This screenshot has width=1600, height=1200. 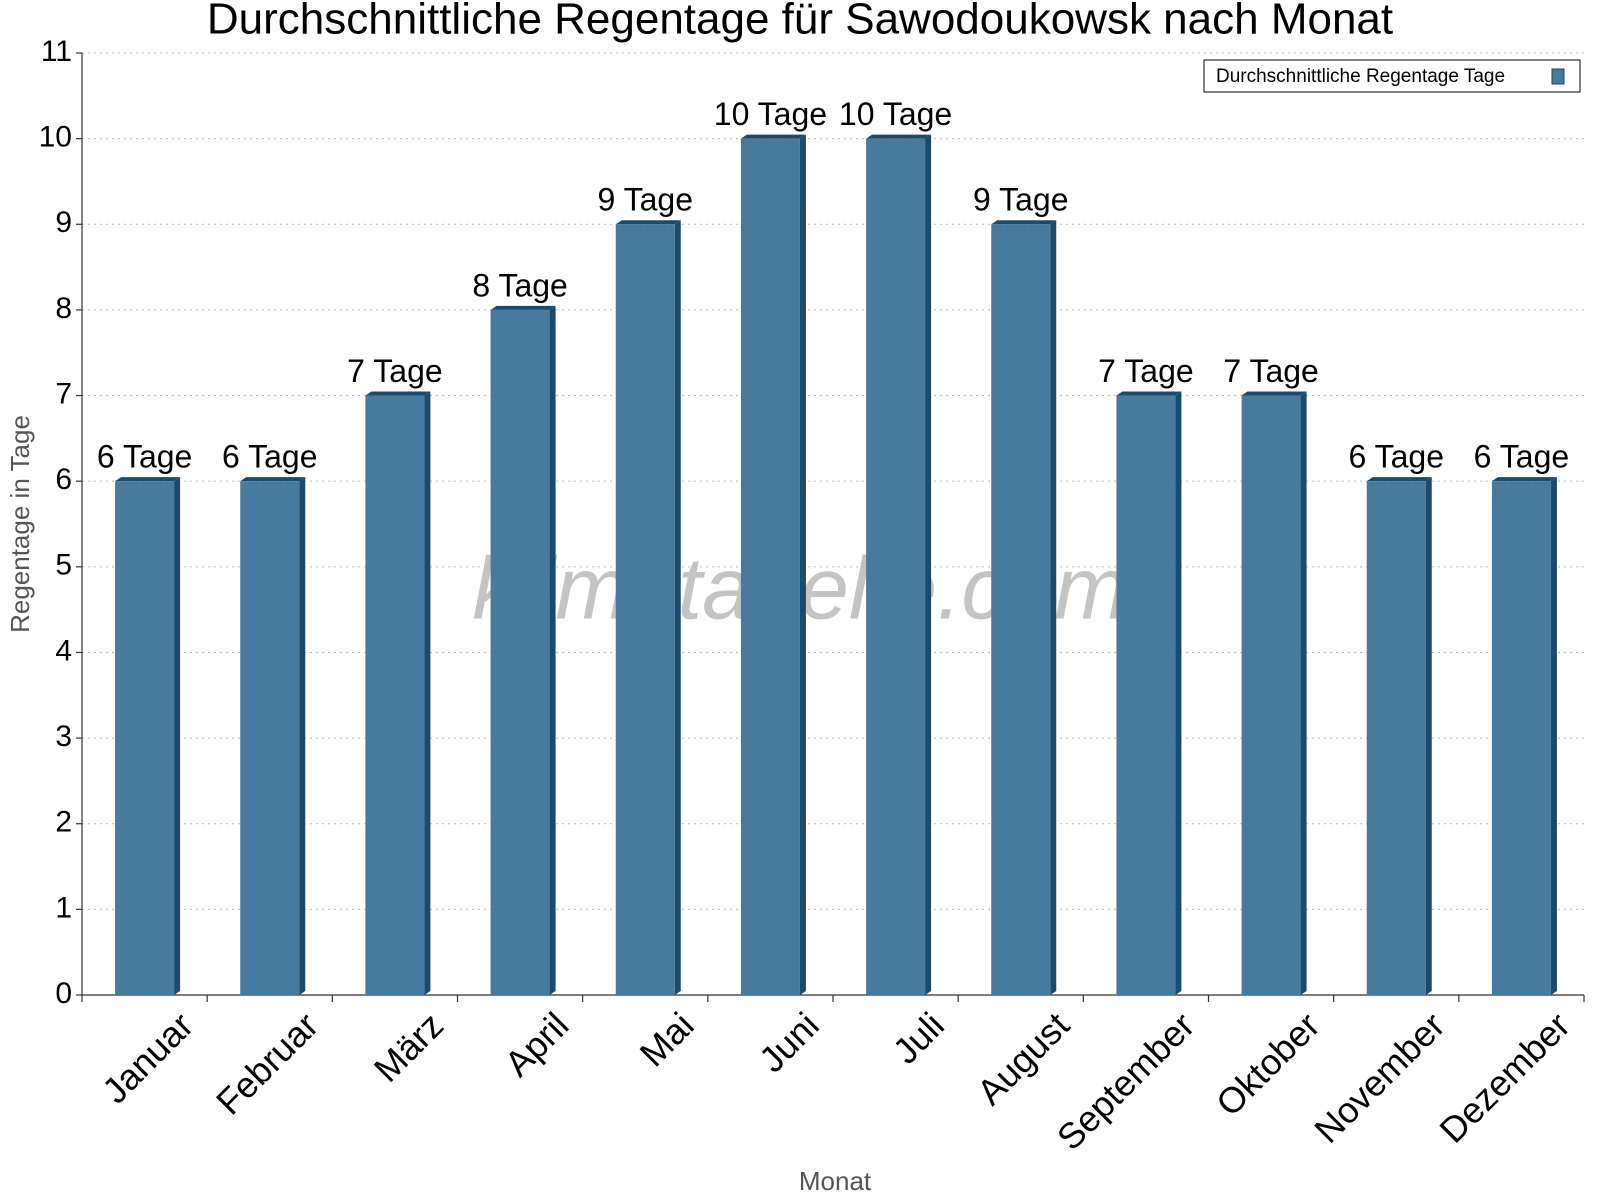 I want to click on y-tick-label: 8, so click(x=63, y=308).